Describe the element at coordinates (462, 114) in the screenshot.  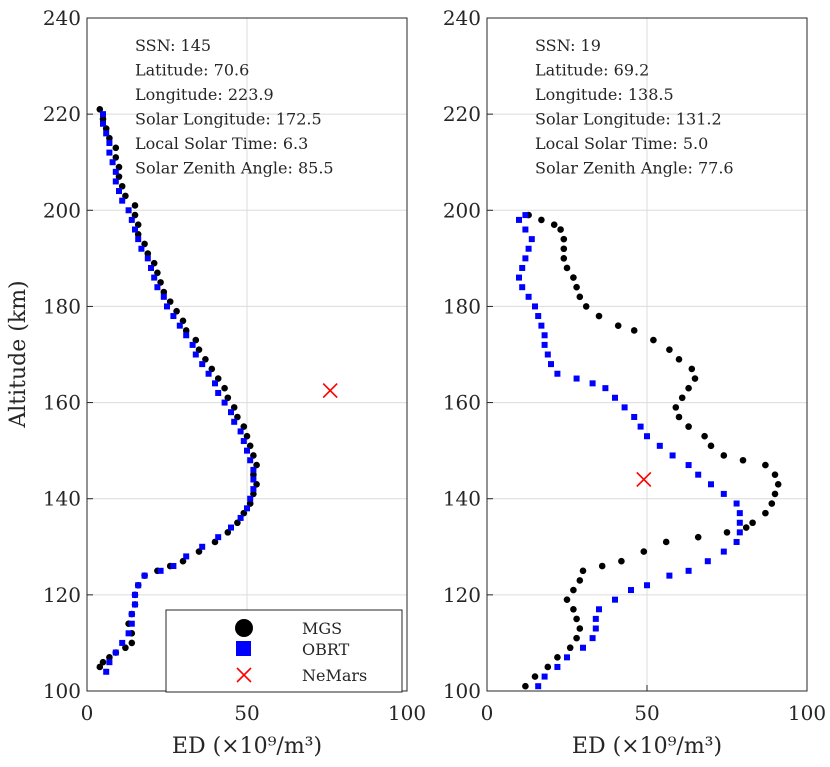
I see `right-y-tick-label: 220` at that location.